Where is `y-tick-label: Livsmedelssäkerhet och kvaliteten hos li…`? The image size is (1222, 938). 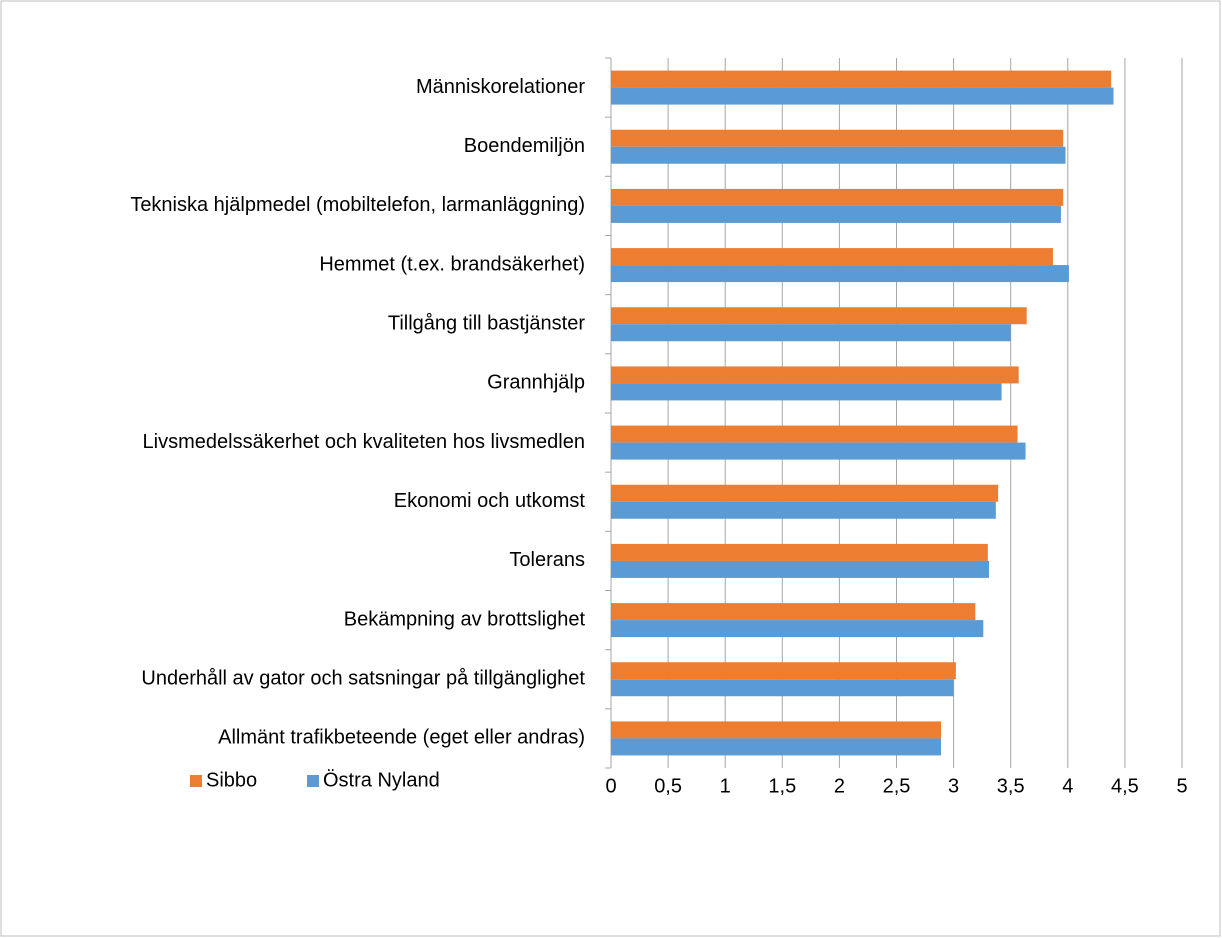 y-tick-label: Livsmedelssäkerhet och kvaliteten hos li… is located at coordinates (364, 442).